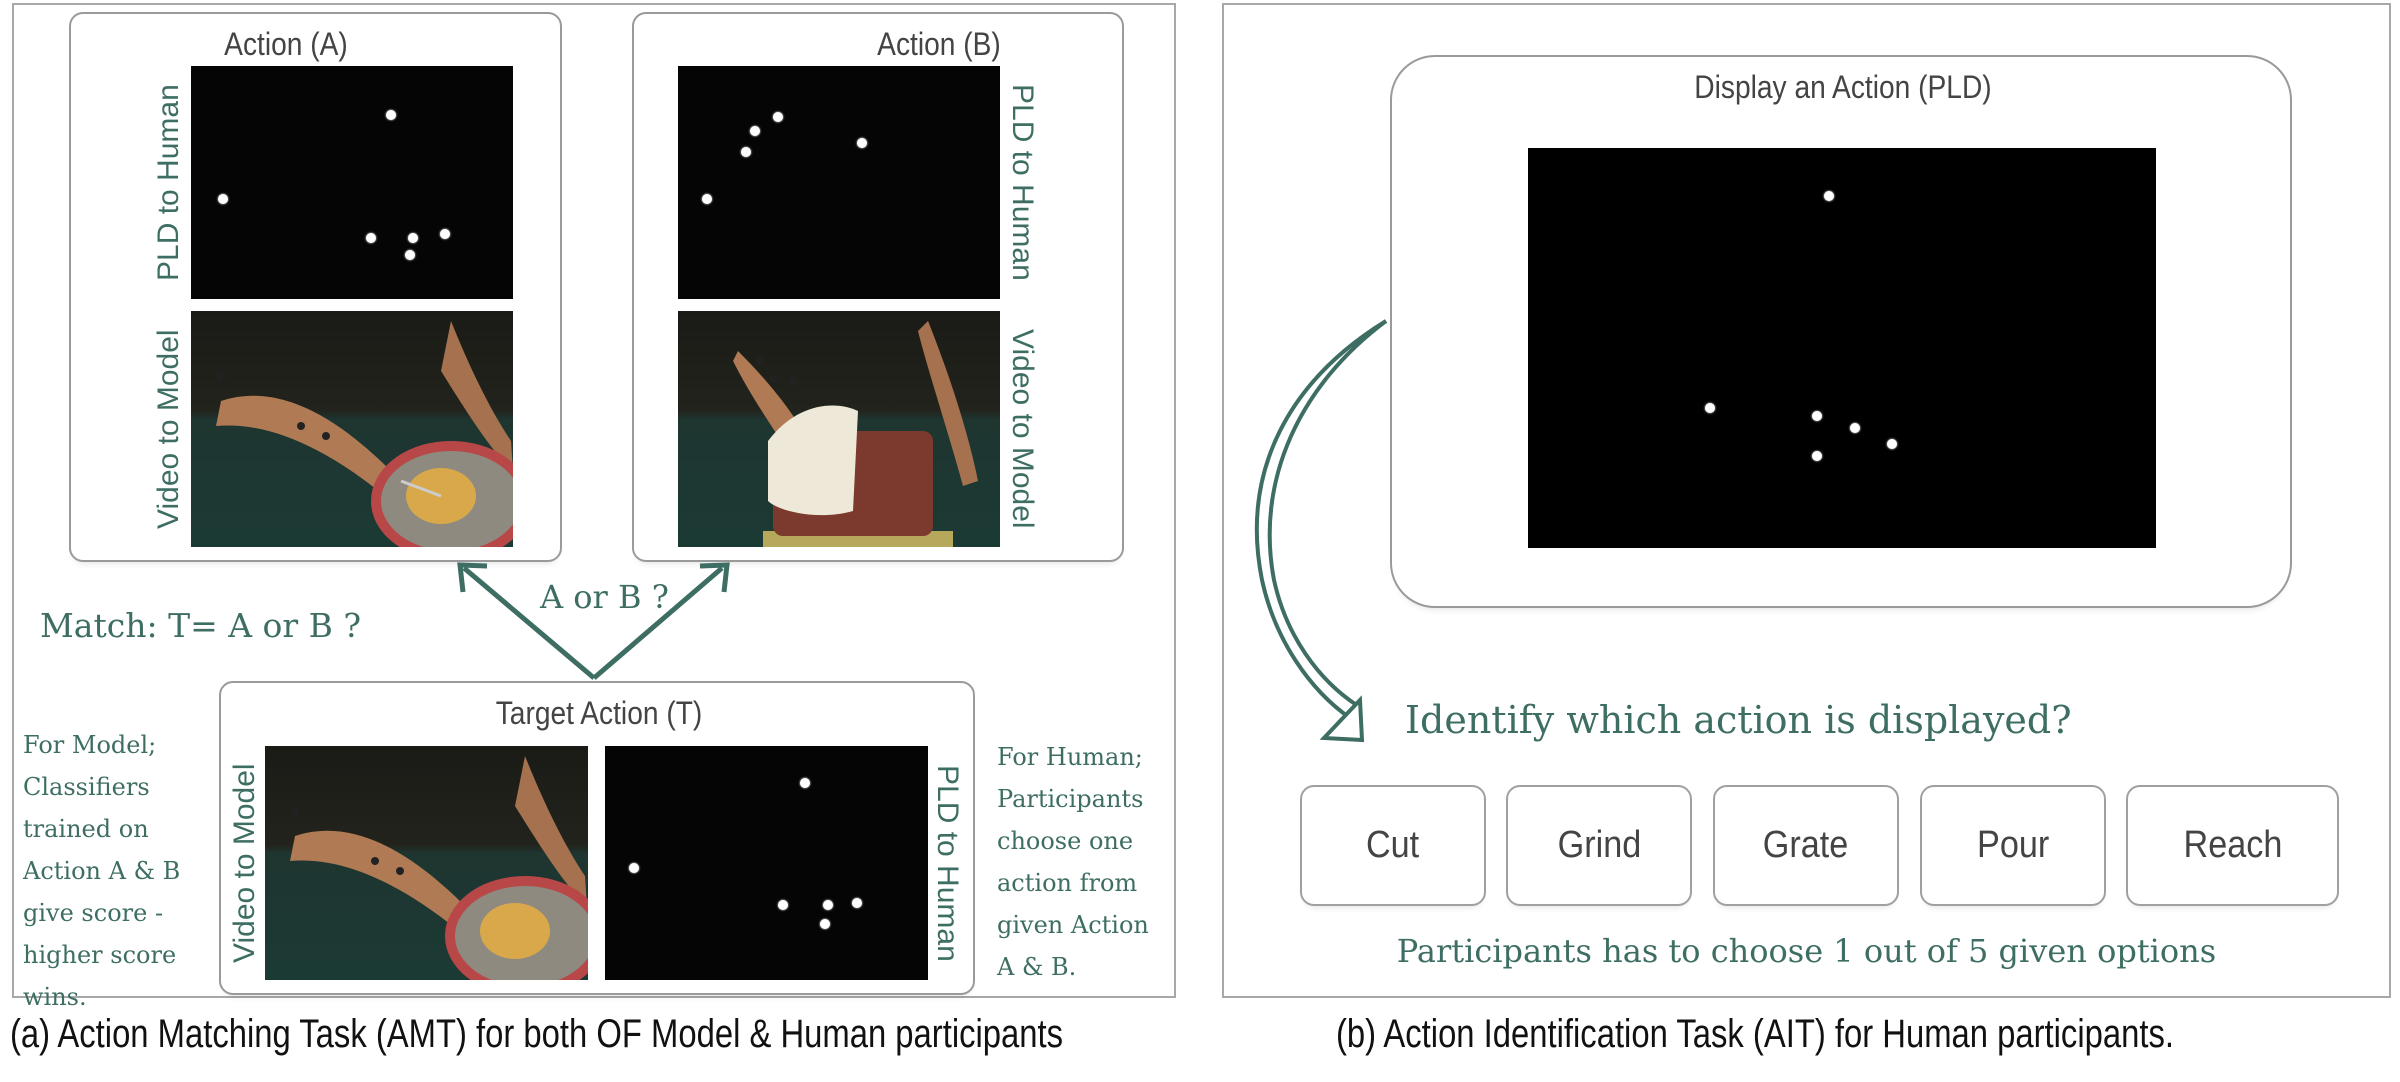 The image size is (2400, 1082). Describe the element at coordinates (947, 863) in the screenshot. I see `target-pld-label: PLD to Human` at that location.